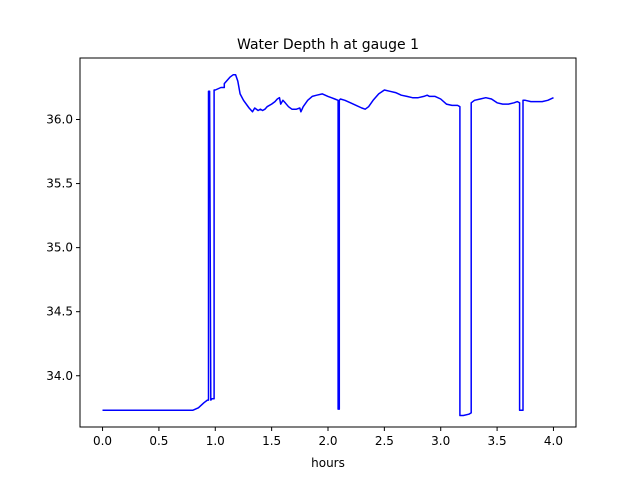 The image size is (640, 480). Describe the element at coordinates (384, 441) in the screenshot. I see `x-tick-label: 2.5` at that location.